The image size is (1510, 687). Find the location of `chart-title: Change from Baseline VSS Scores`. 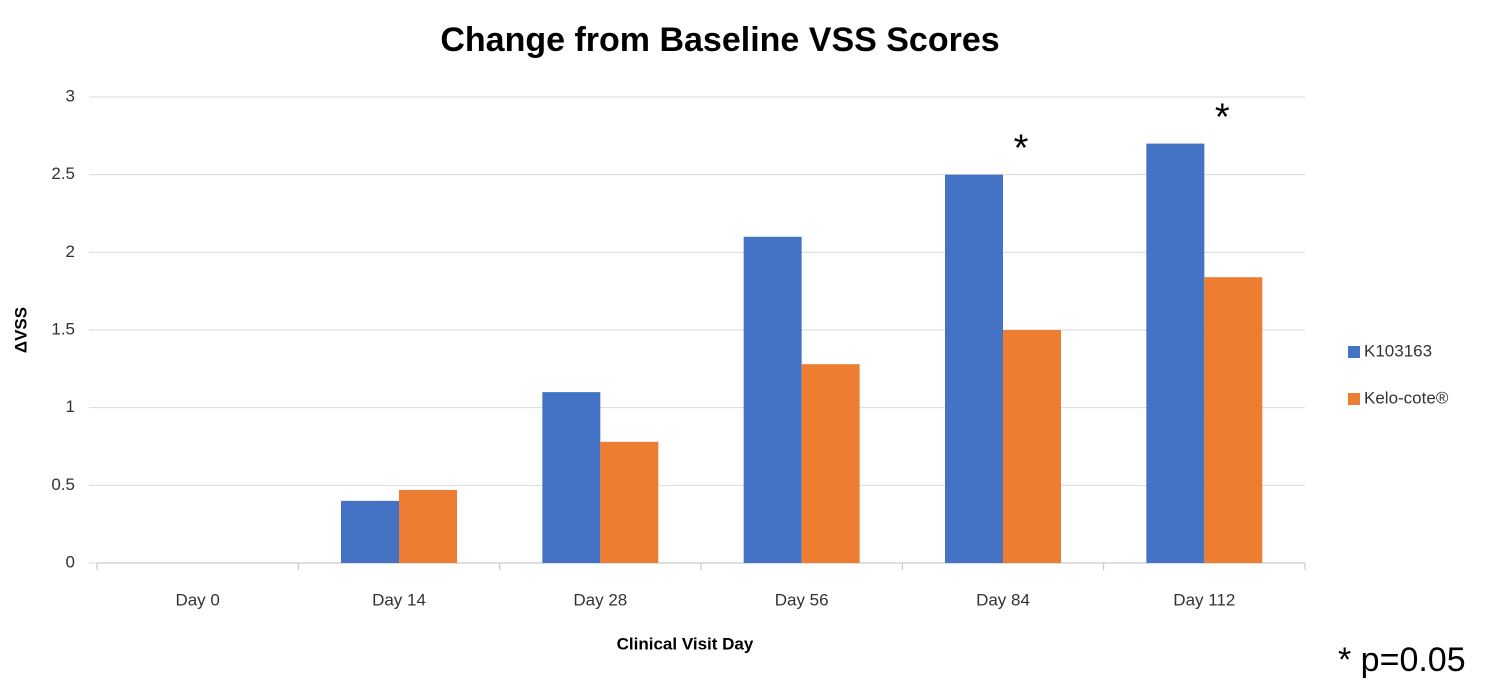

chart-title: Change from Baseline VSS Scores is located at coordinates (719, 40).